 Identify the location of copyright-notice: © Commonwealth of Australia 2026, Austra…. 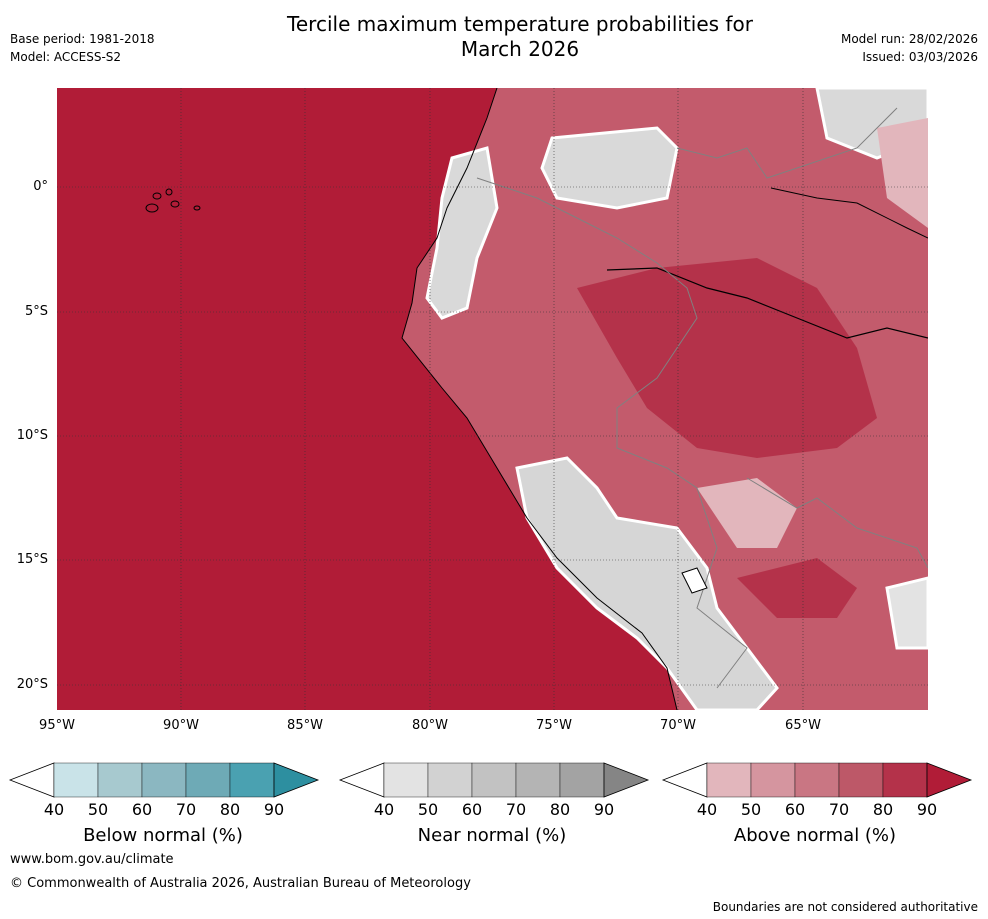
(240, 883).